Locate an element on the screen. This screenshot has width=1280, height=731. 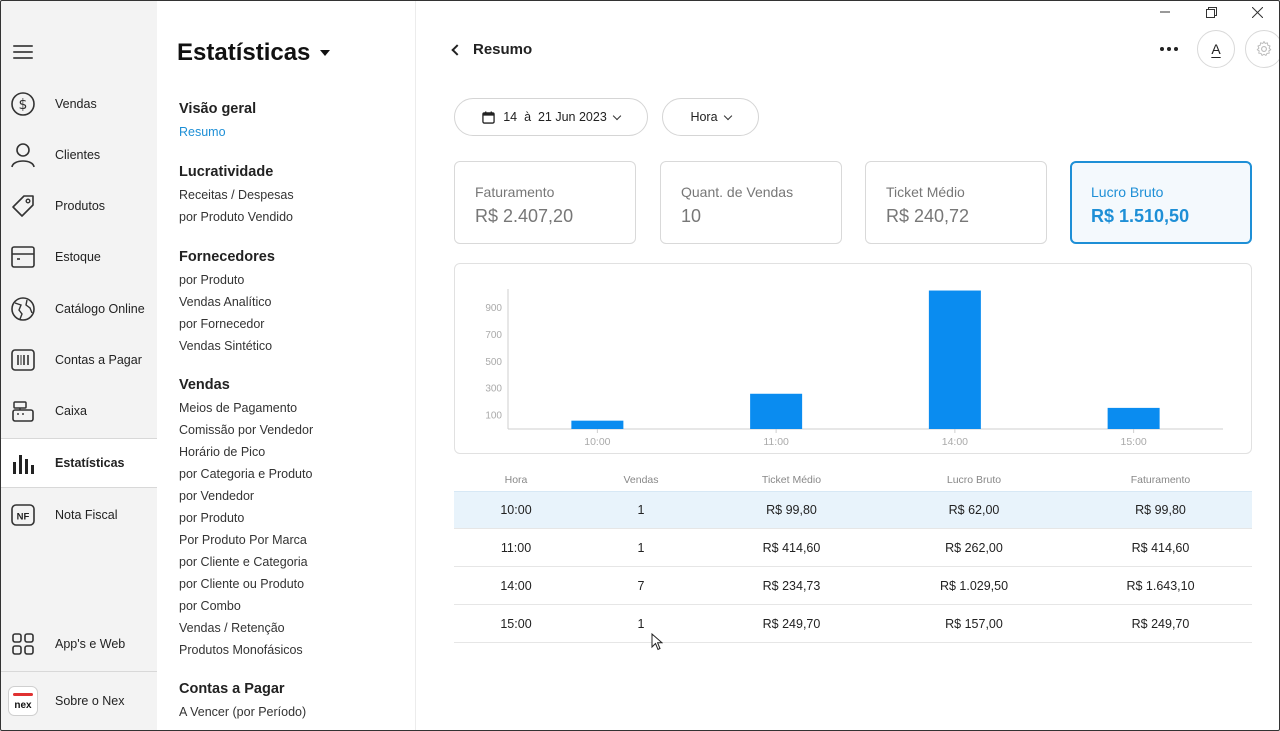
window-controls is located at coordinates (1211, 12).